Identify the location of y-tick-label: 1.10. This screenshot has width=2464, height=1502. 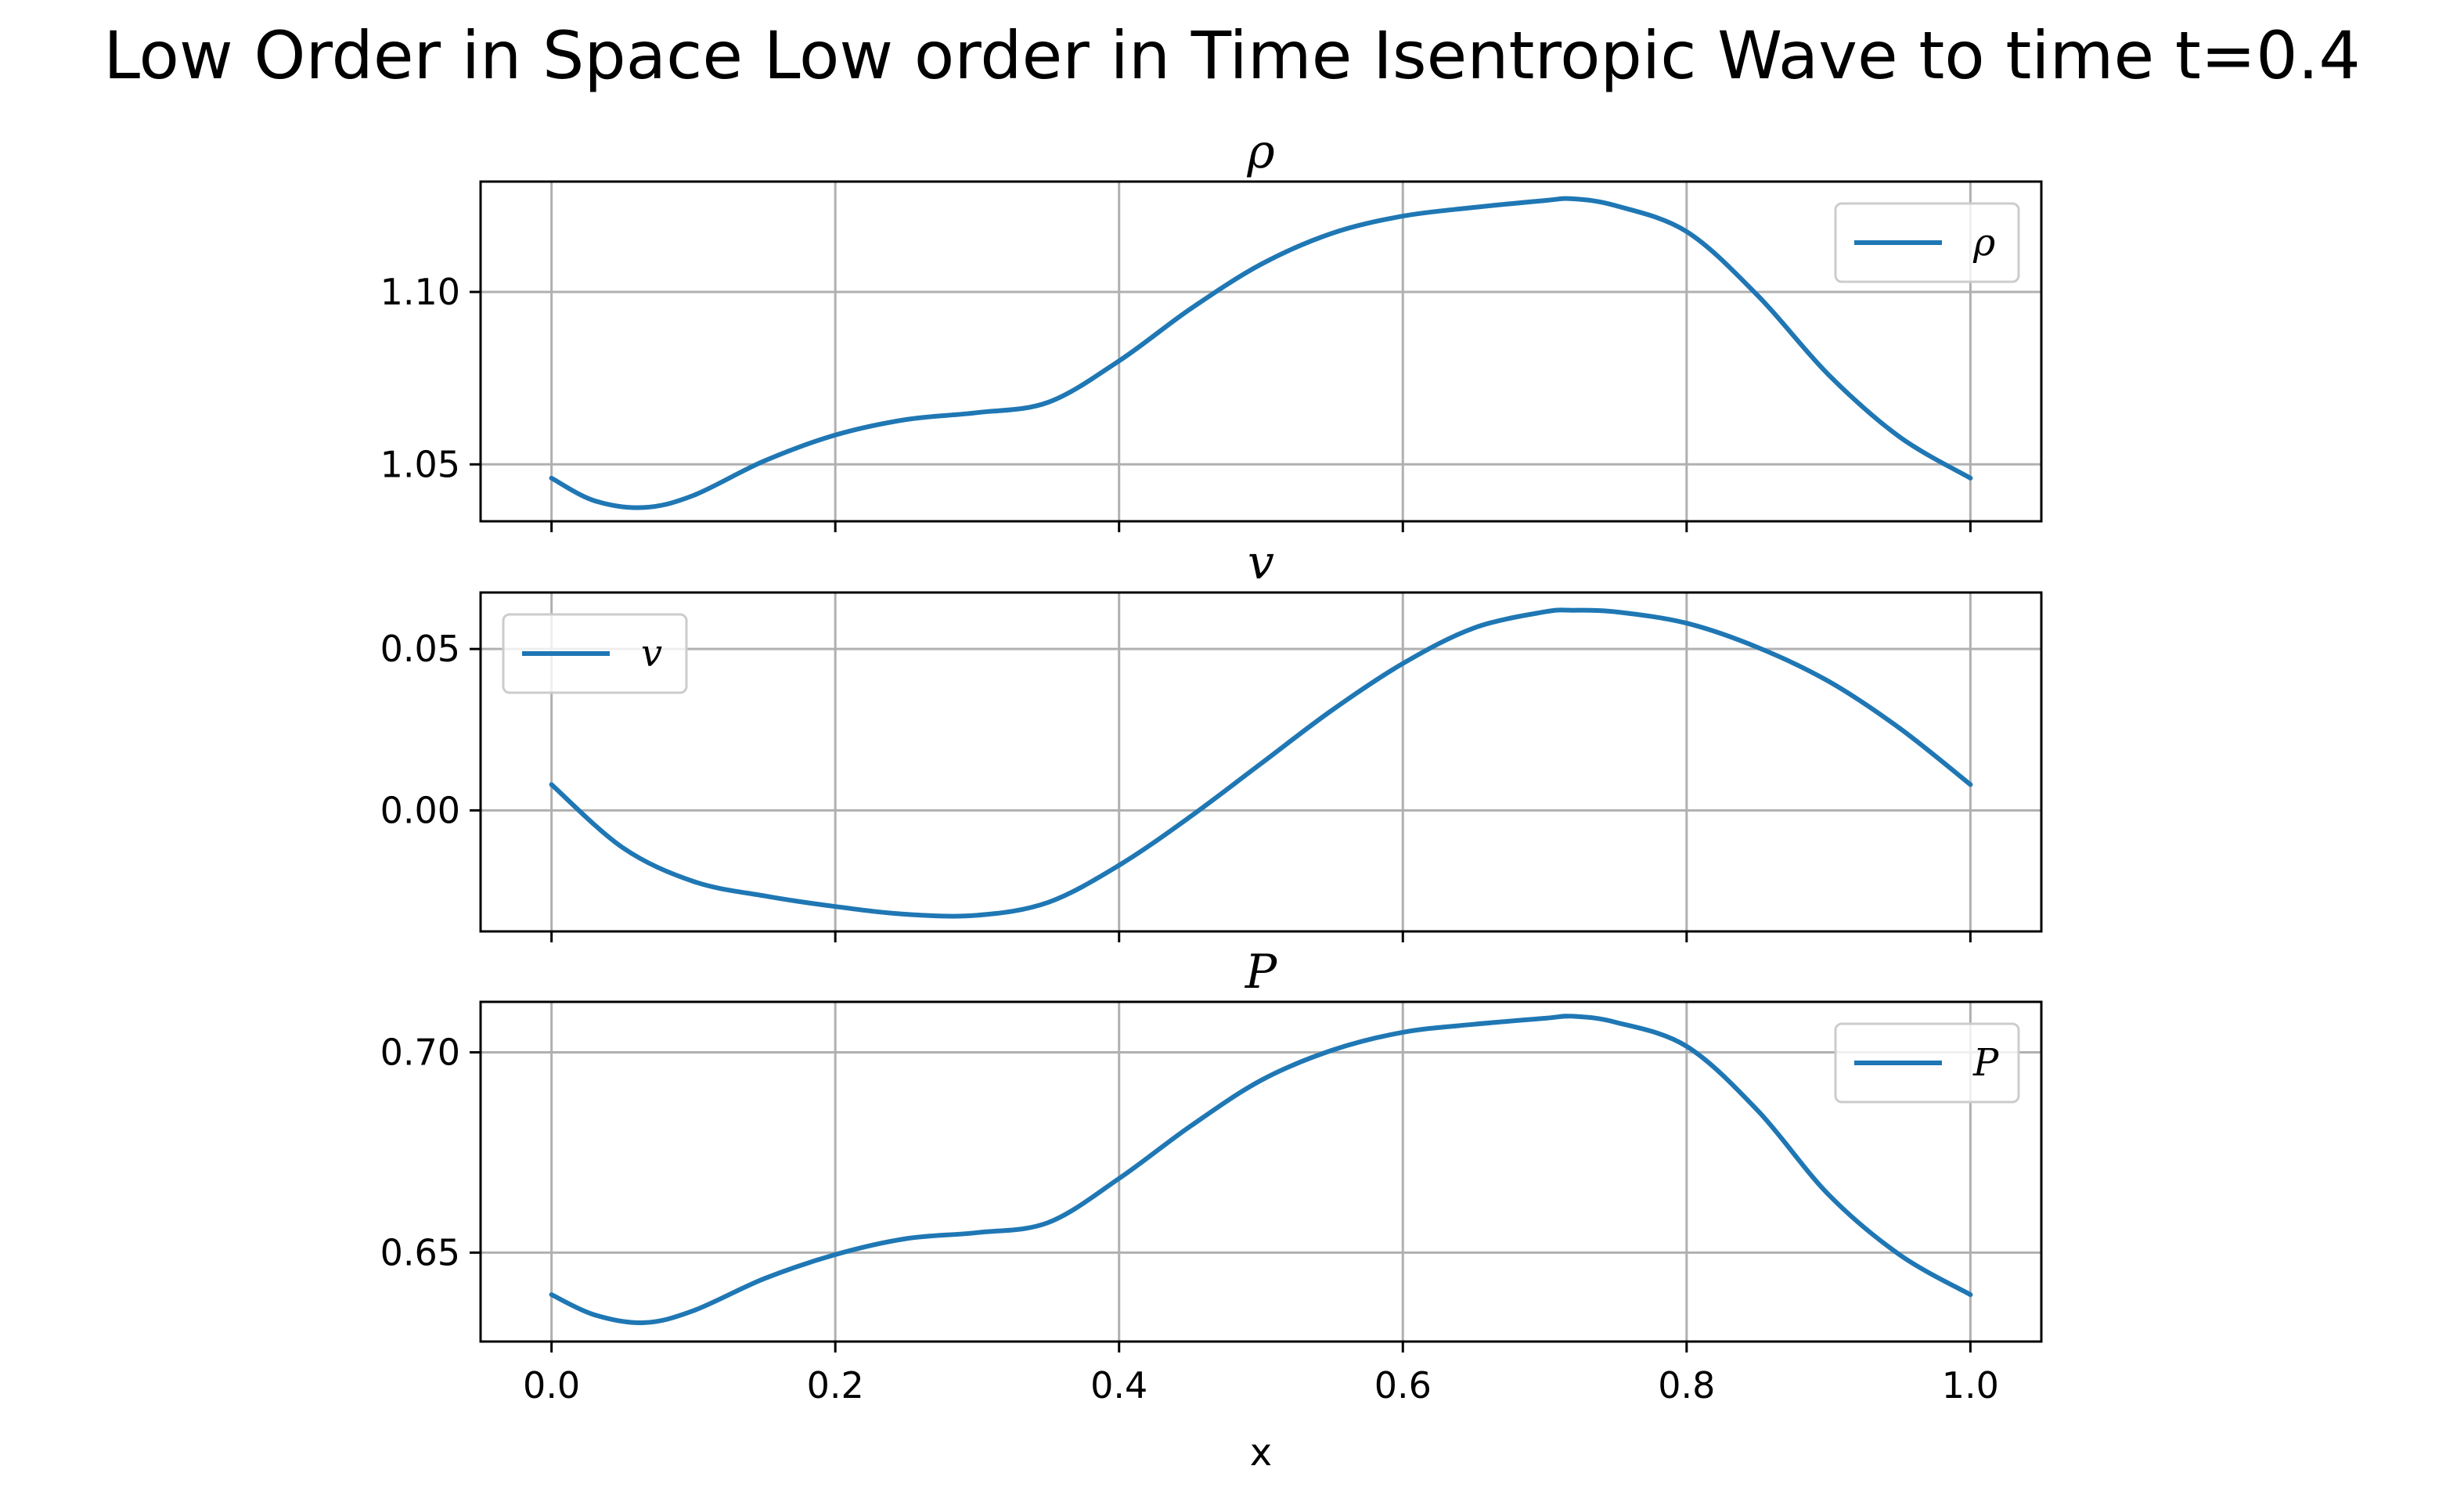
(420, 292).